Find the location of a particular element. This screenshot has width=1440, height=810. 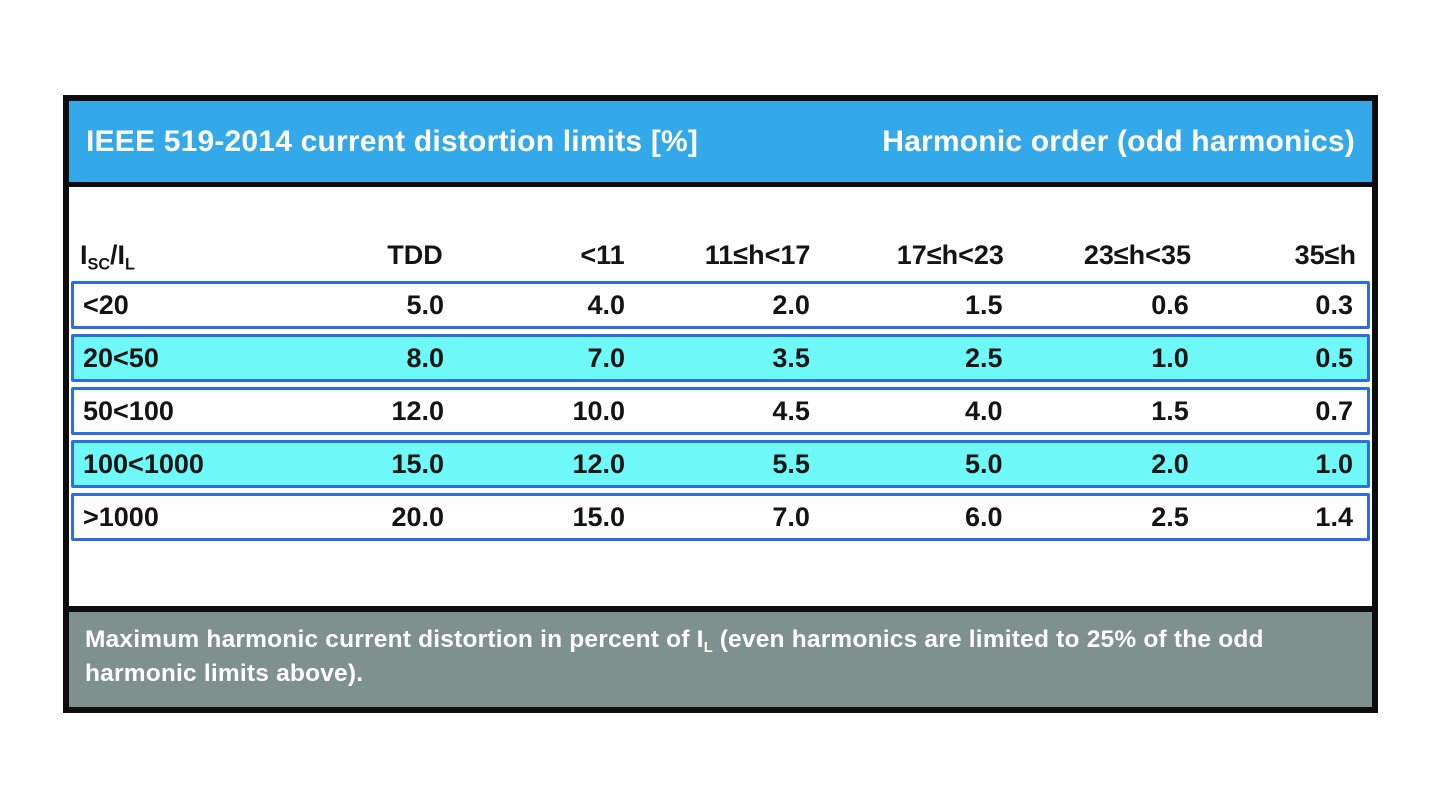

row-value-11-17: 7.0 is located at coordinates (791, 516).